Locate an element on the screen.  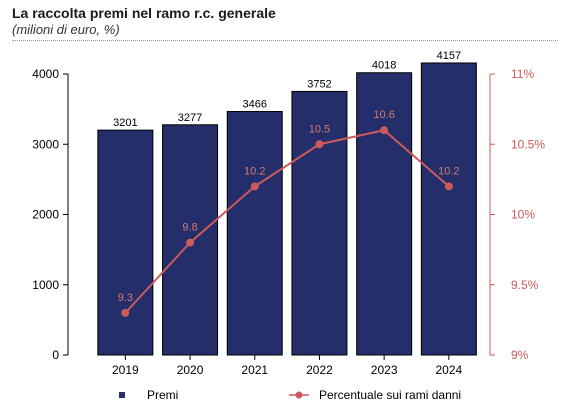
percentage-point-2023 is located at coordinates (384, 130).